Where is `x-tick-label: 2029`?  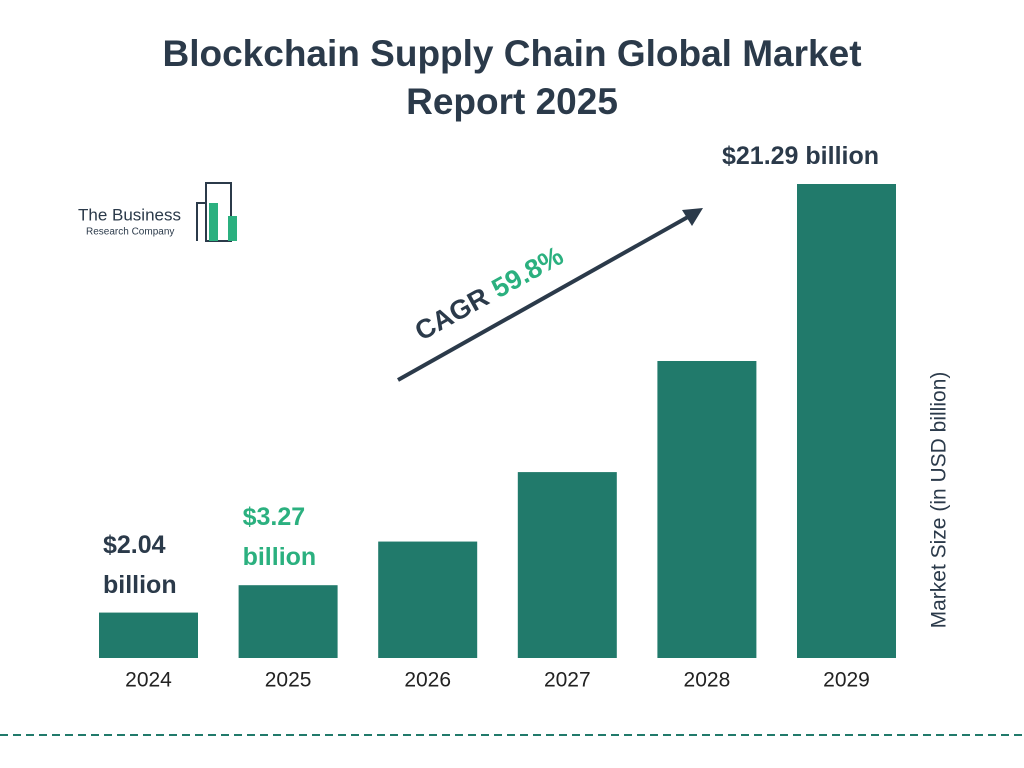
x-tick-label: 2029 is located at coordinates (846, 680).